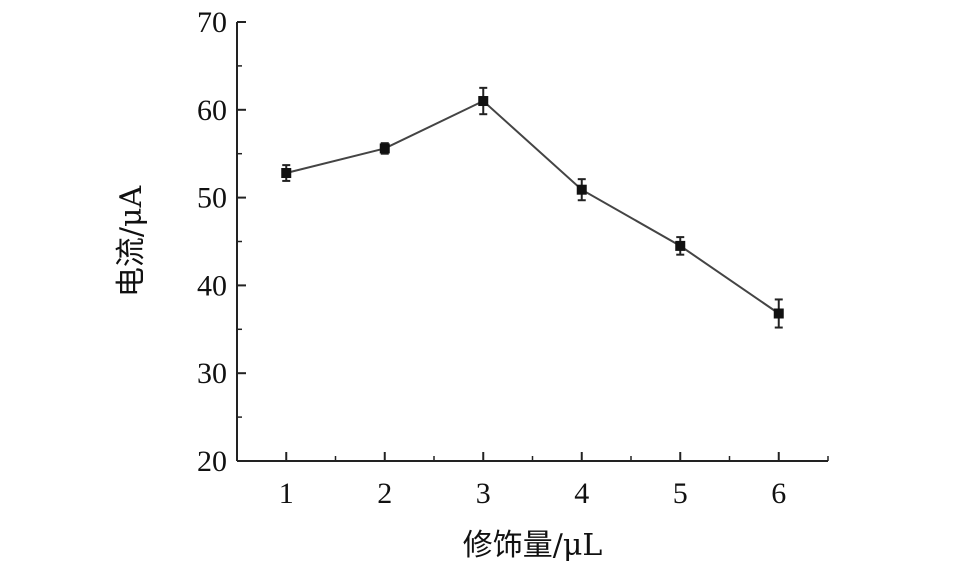 The image size is (958, 570). Describe the element at coordinates (212, 110) in the screenshot. I see `y-tick-label: 60` at that location.